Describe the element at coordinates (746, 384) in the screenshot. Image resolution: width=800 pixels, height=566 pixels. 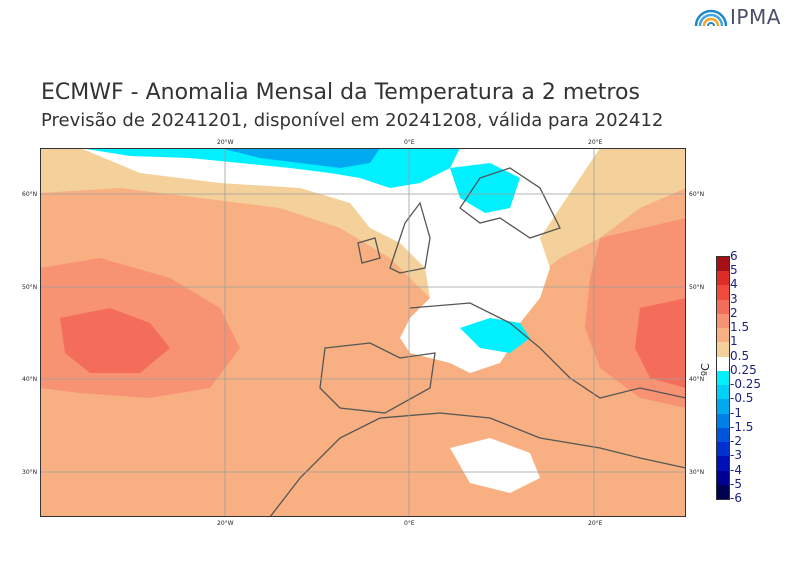
I see `colorbar-label: -0.25` at that location.